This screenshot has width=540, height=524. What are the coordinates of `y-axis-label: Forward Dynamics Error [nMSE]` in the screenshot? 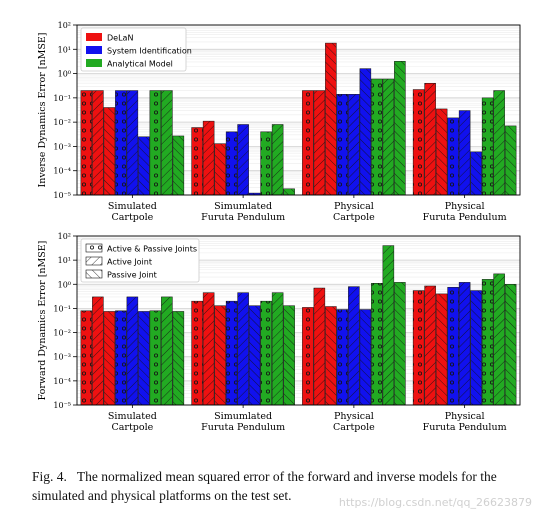 It's located at (42, 321).